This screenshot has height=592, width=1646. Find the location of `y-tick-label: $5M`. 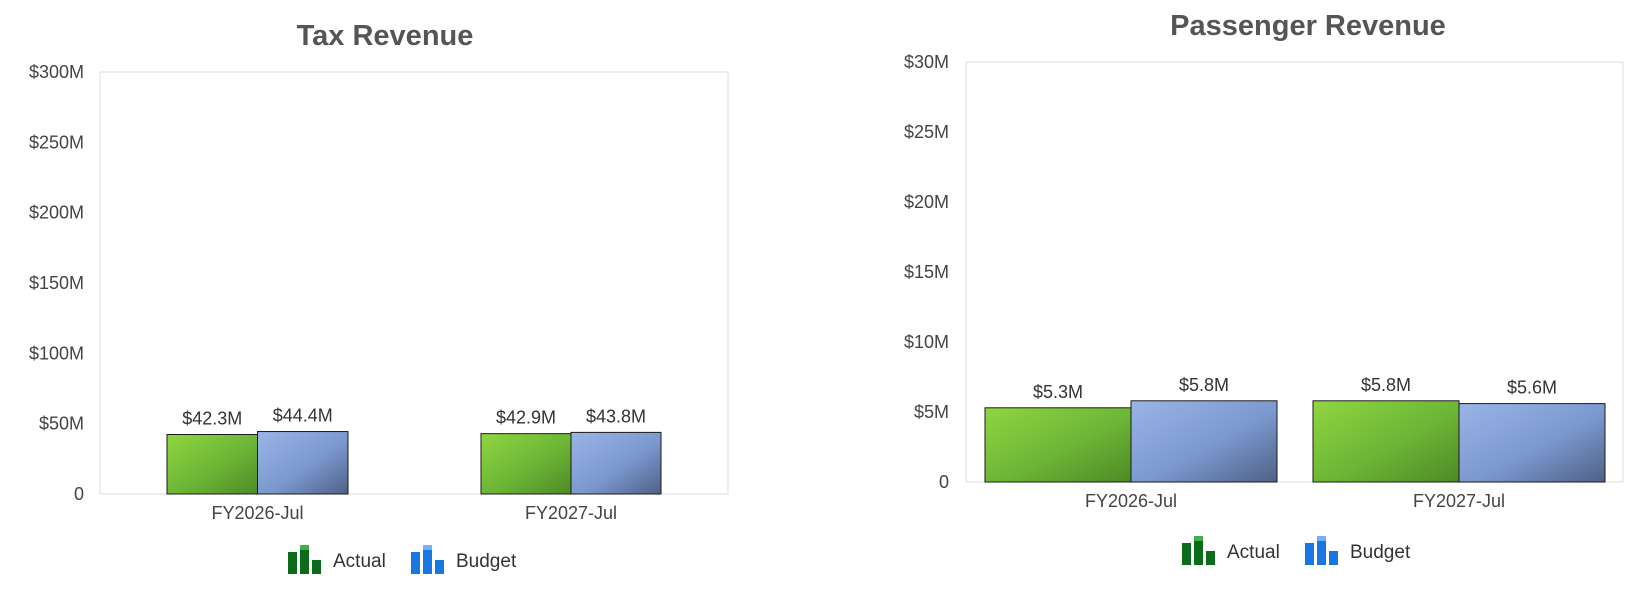

y-tick-label: $5M is located at coordinates (931, 412).